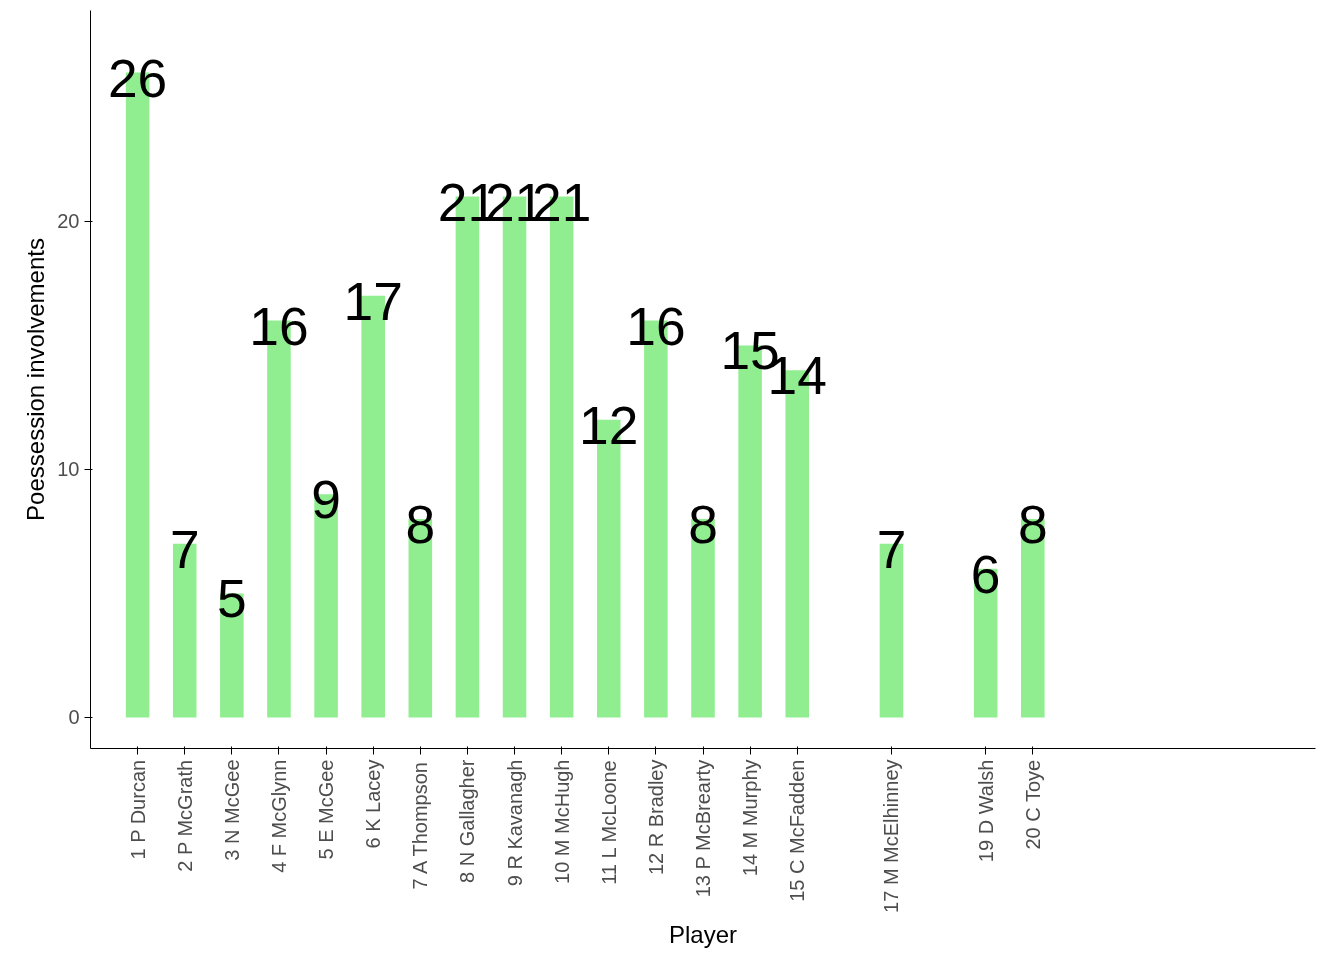  I want to click on data-label: 26, so click(137, 78).